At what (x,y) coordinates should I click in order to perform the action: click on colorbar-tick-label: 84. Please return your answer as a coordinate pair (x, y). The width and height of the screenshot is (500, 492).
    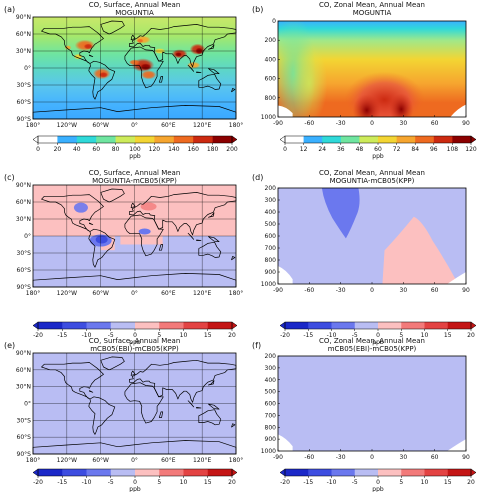
    Looking at the image, I should click on (415, 149).